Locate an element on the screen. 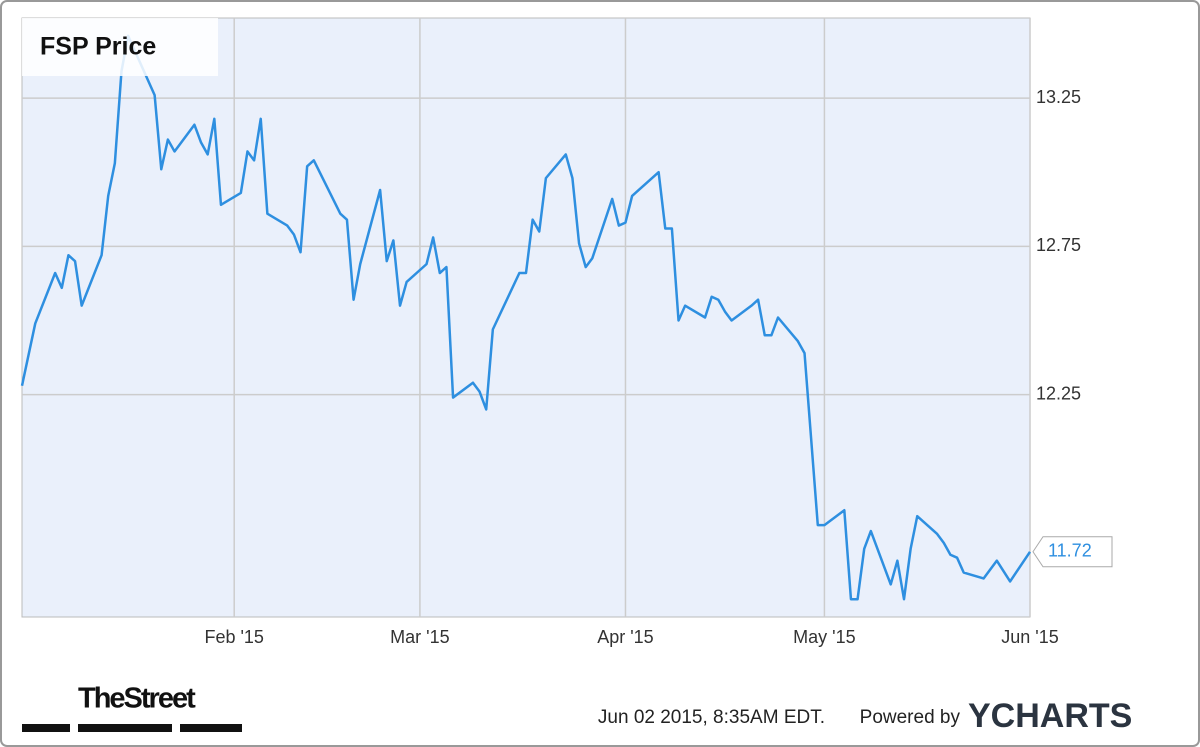 This screenshot has width=1200, height=747. x-tick-label: Apr '15 is located at coordinates (625, 637).